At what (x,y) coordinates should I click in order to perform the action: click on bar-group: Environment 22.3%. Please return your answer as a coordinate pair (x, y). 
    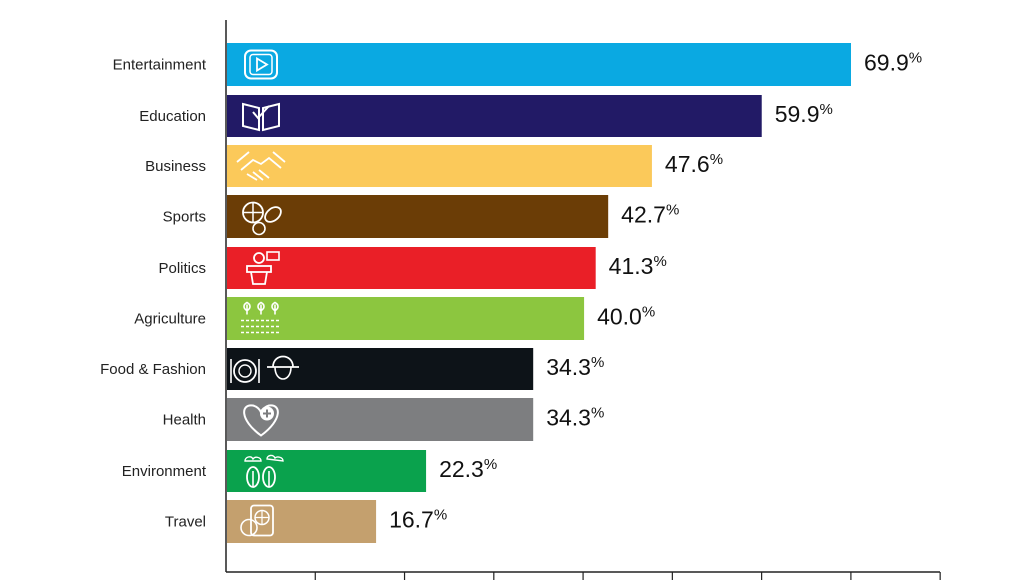
    Looking at the image, I should click on (309, 471).